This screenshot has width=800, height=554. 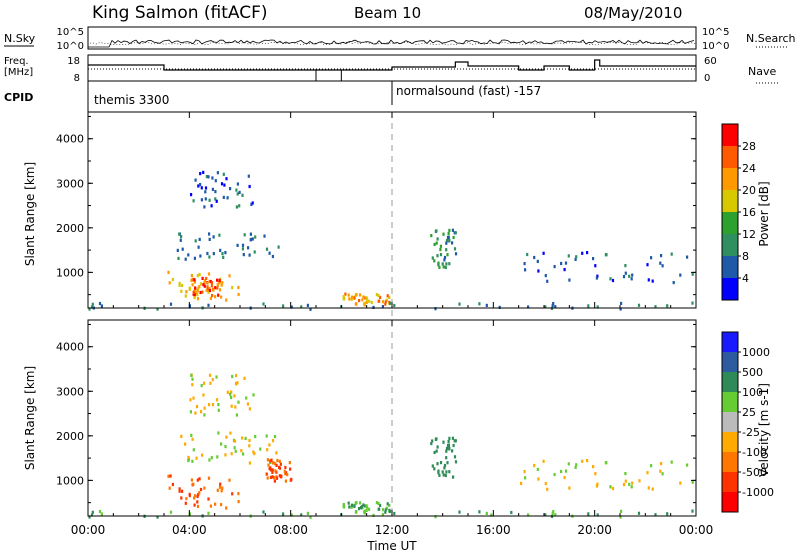 What do you see at coordinates (70, 436) in the screenshot?
I see `y-tick-label: 2000` at bounding box center [70, 436].